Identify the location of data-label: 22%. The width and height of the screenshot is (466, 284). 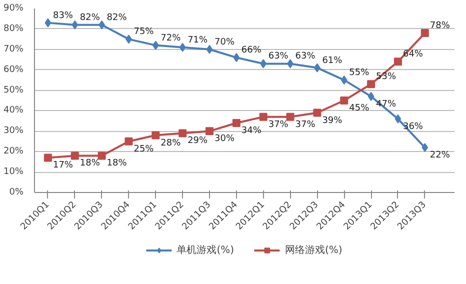
(440, 155).